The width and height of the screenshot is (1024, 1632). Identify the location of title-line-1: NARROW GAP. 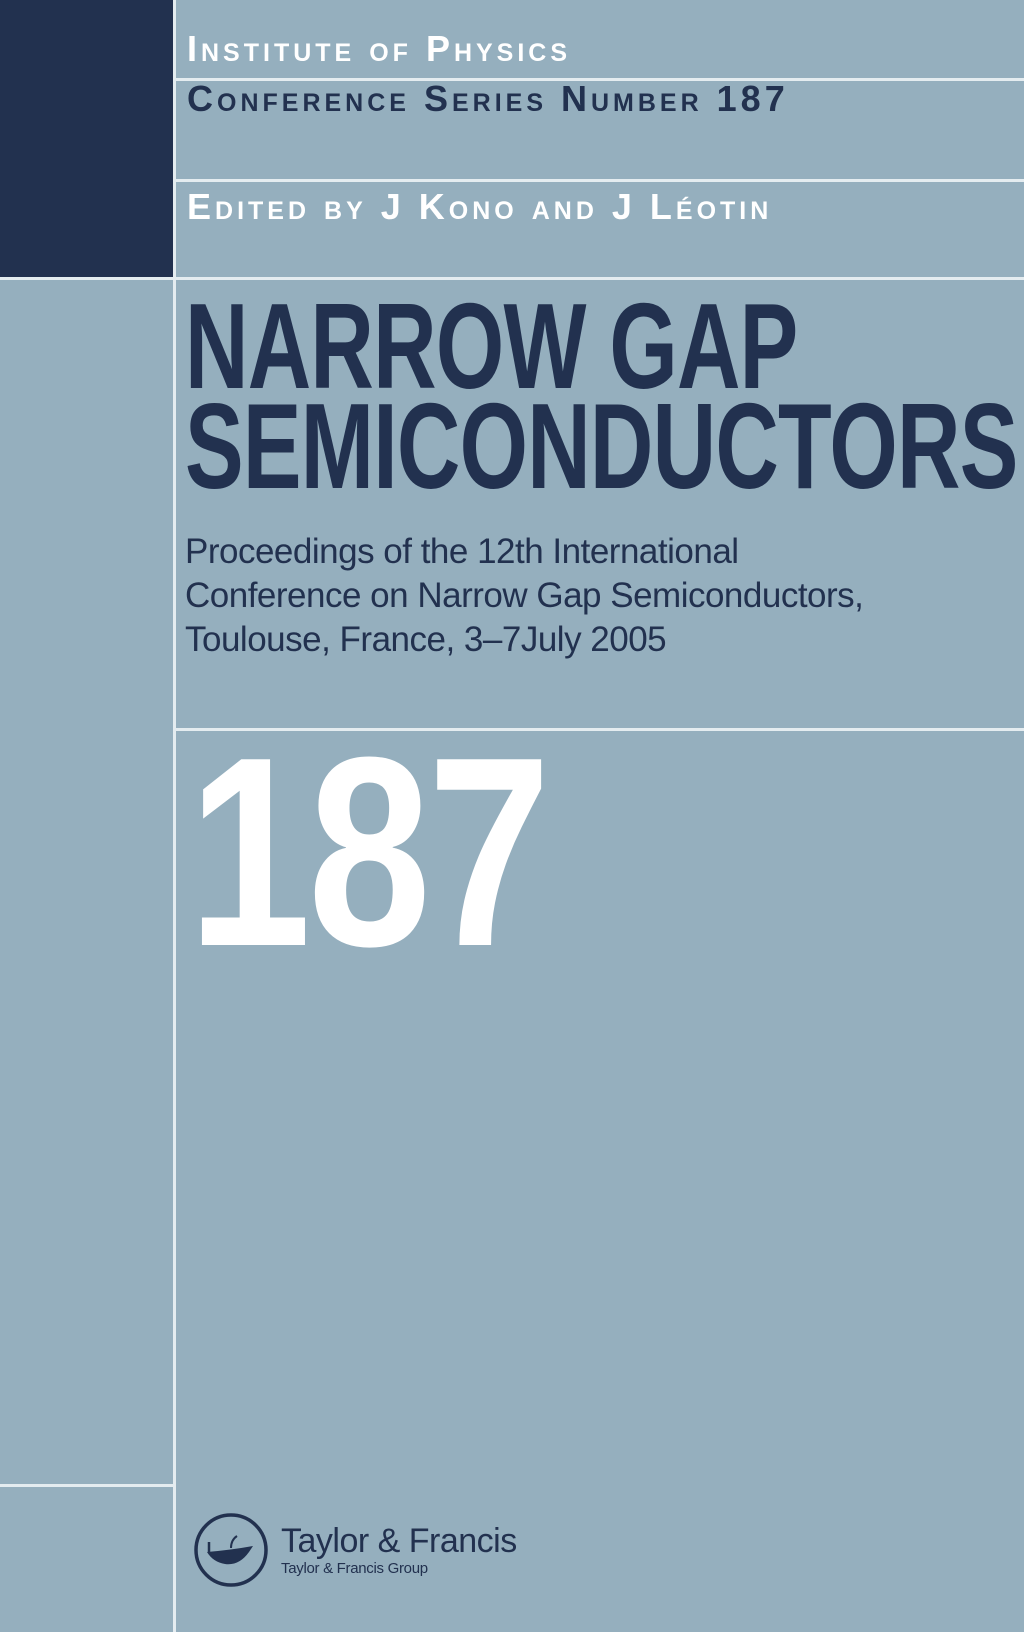
(491, 346).